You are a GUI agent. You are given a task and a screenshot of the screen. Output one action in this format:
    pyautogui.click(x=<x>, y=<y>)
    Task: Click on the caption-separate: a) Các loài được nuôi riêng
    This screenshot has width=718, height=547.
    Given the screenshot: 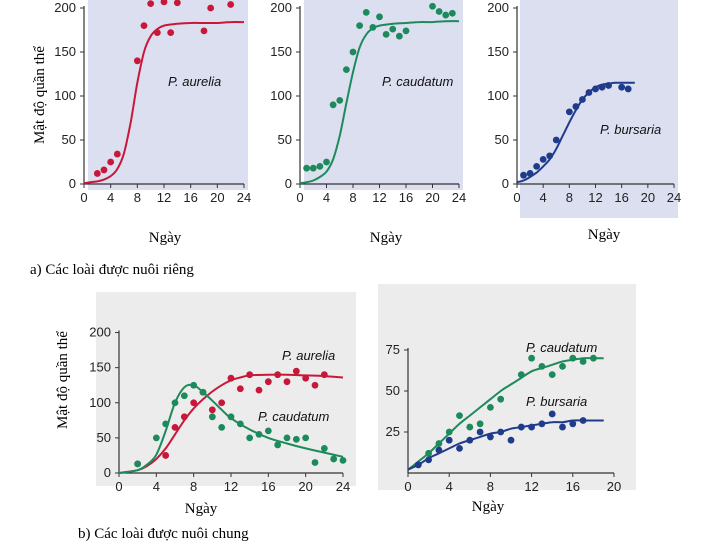 What is the action you would take?
    pyautogui.click(x=112, y=270)
    